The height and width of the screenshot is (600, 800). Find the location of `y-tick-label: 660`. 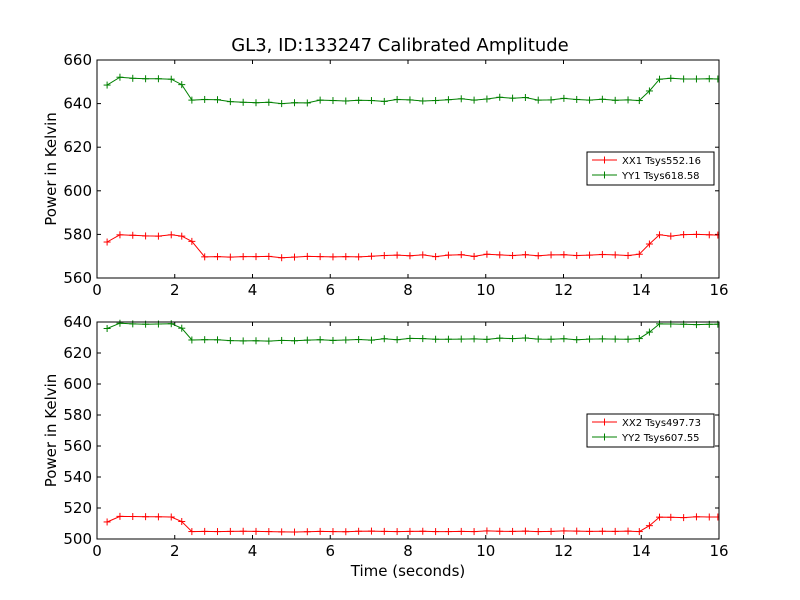

y-tick-label: 660 is located at coordinates (77, 60).